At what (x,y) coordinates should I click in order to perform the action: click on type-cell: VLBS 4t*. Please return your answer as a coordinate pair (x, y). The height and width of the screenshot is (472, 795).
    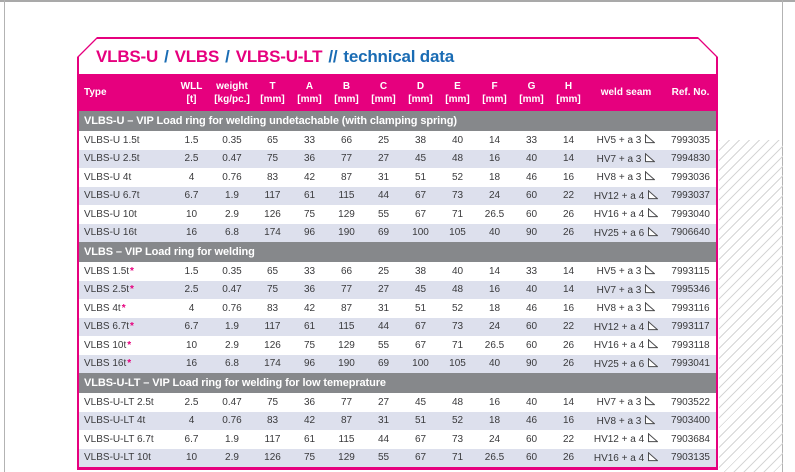
    Looking at the image, I should click on (126, 308).